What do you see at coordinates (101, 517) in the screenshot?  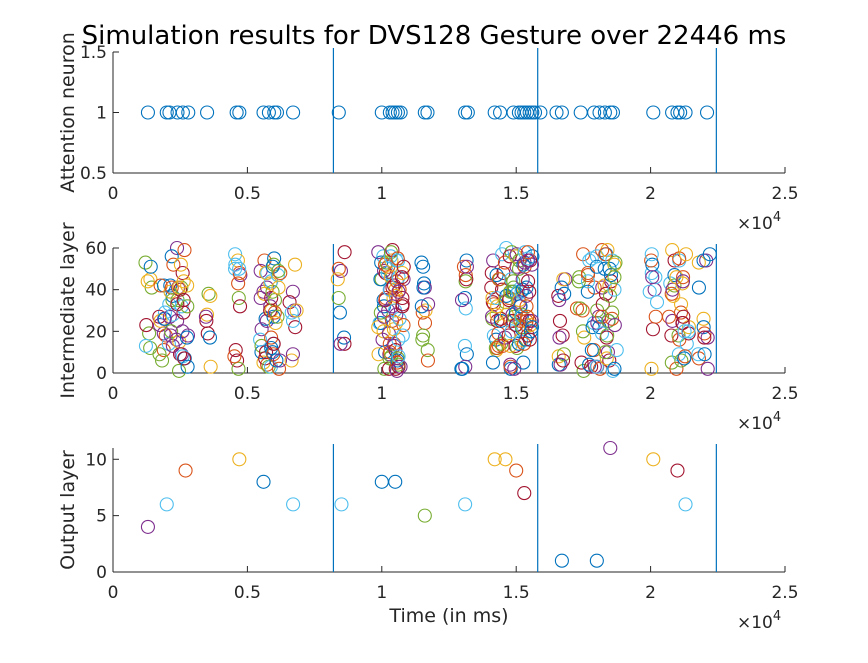 I see `y-tick-label: 5` at bounding box center [101, 517].